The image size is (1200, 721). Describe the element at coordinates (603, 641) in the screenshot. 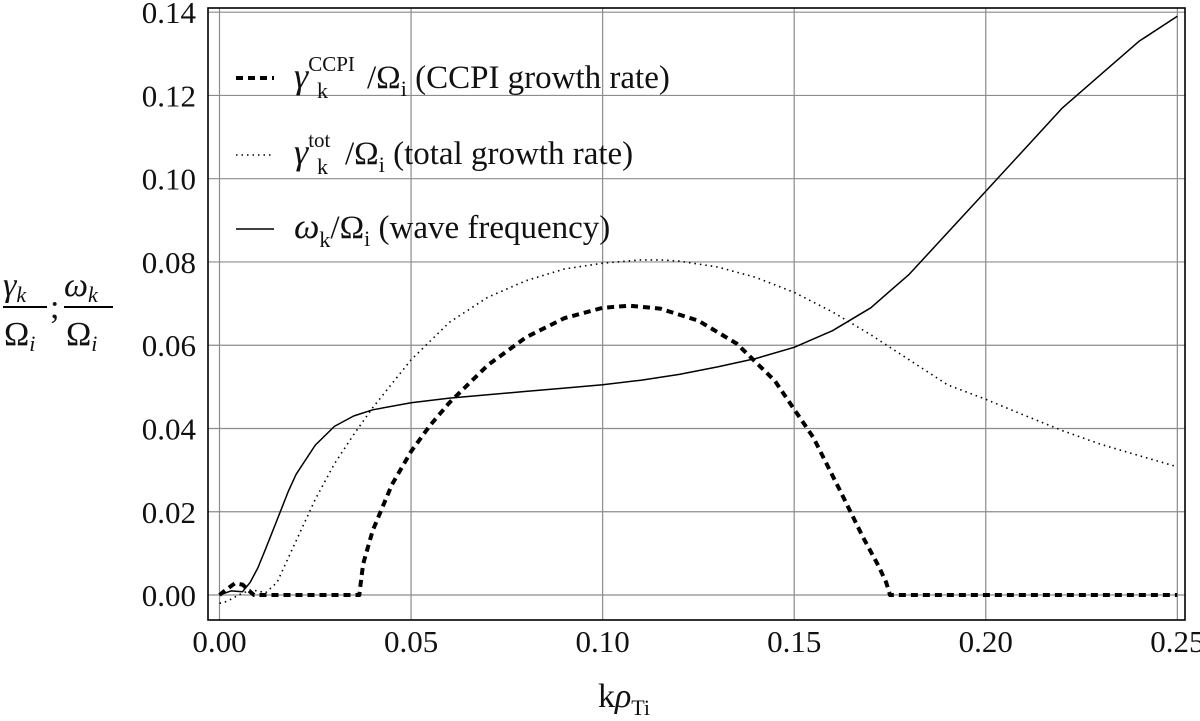

I see `x-tick-label: 0.10` at that location.